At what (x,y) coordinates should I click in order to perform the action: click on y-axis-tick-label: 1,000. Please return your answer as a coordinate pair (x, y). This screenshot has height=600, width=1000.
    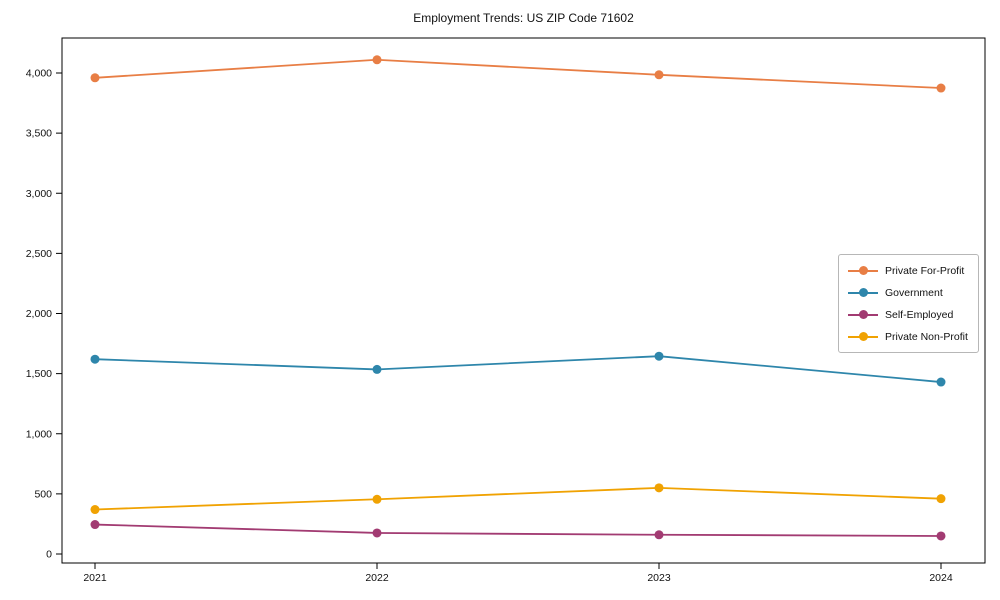
    Looking at the image, I should click on (39, 434).